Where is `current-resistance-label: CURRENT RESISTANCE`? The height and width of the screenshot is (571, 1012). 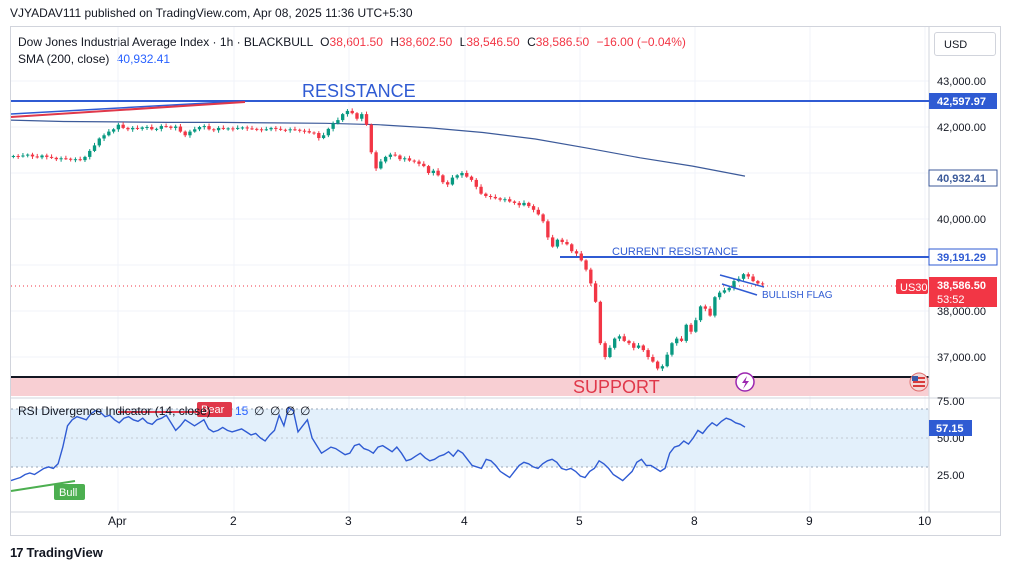 current-resistance-label: CURRENT RESISTANCE is located at coordinates (675, 252).